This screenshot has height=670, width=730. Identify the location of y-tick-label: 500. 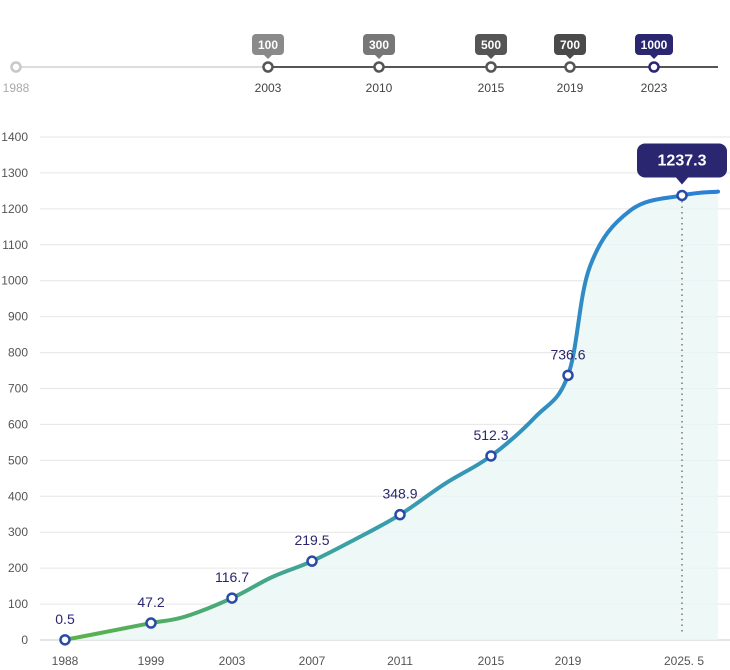
(18, 460).